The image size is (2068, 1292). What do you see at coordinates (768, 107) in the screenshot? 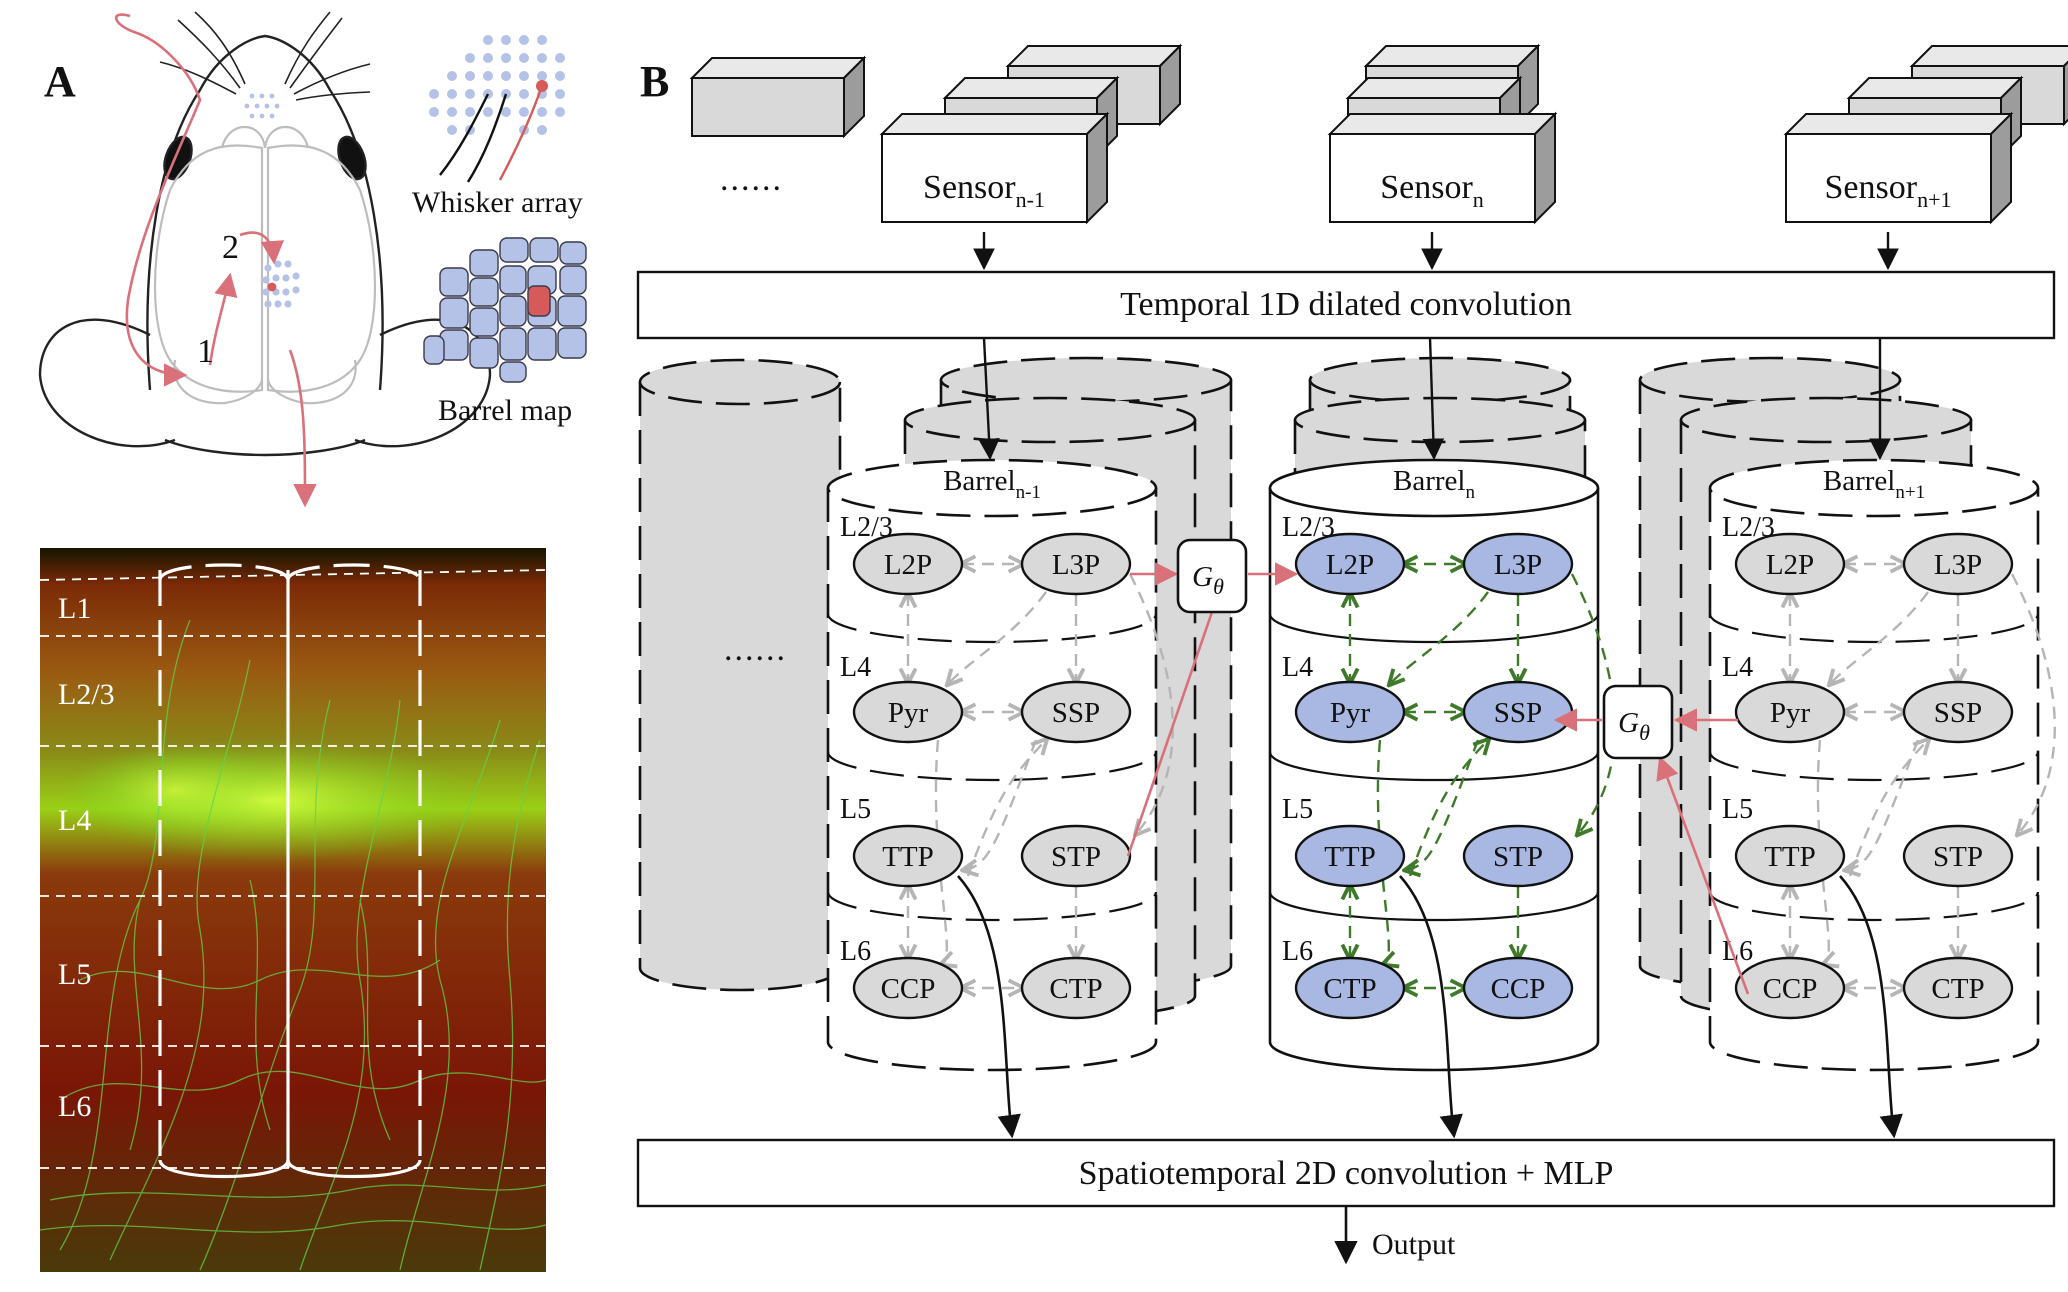
I see `ghost-sensor-box-front` at bounding box center [768, 107].